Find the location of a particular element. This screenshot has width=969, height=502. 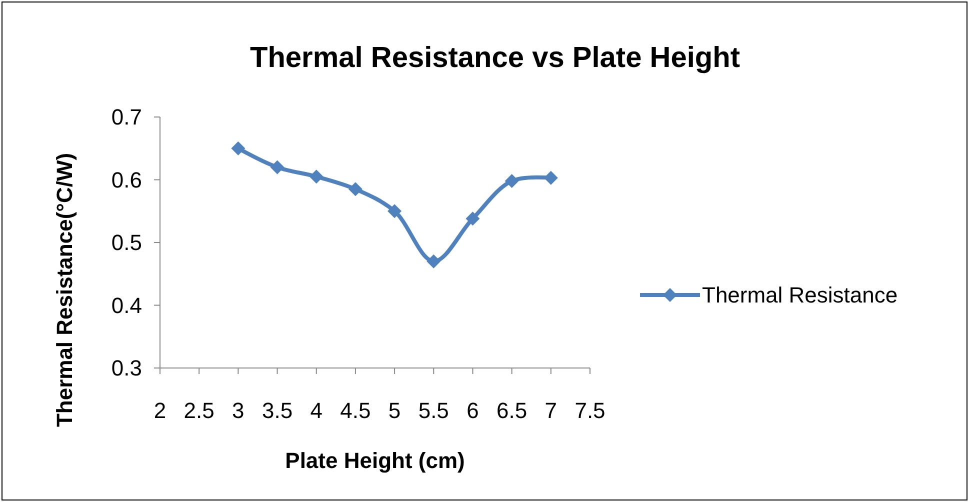

y-tick-label: 0.5 is located at coordinates (126, 243).